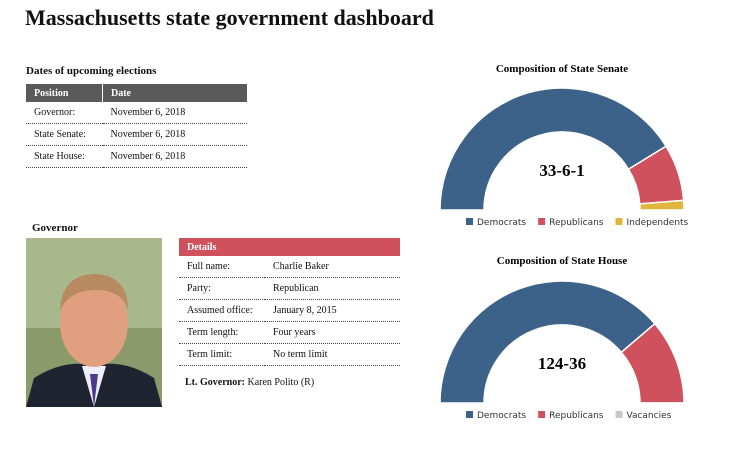  Describe the element at coordinates (64, 93) in the screenshot. I see `column-header: Position` at that location.